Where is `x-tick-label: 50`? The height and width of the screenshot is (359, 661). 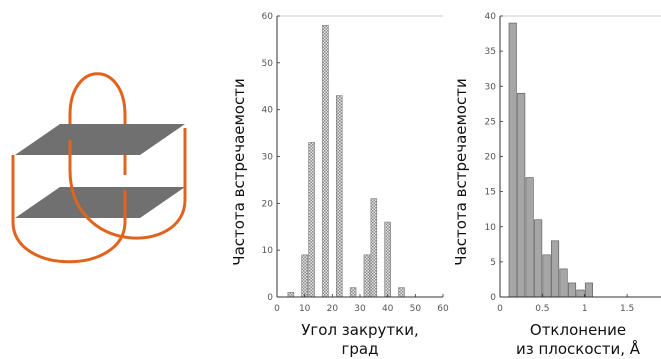 x-tick-label: 50 is located at coordinates (416, 309).